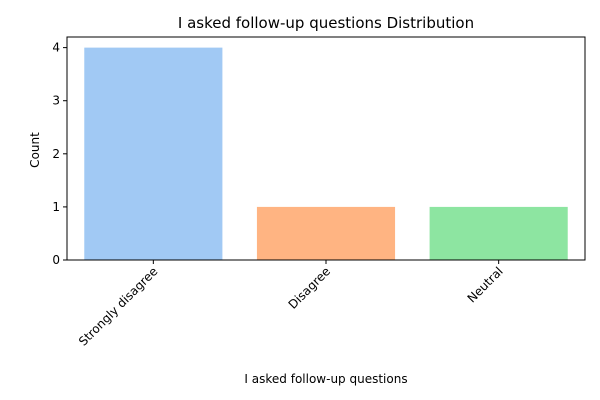  I want to click on y-tick-label-3: 3, so click(56, 101).